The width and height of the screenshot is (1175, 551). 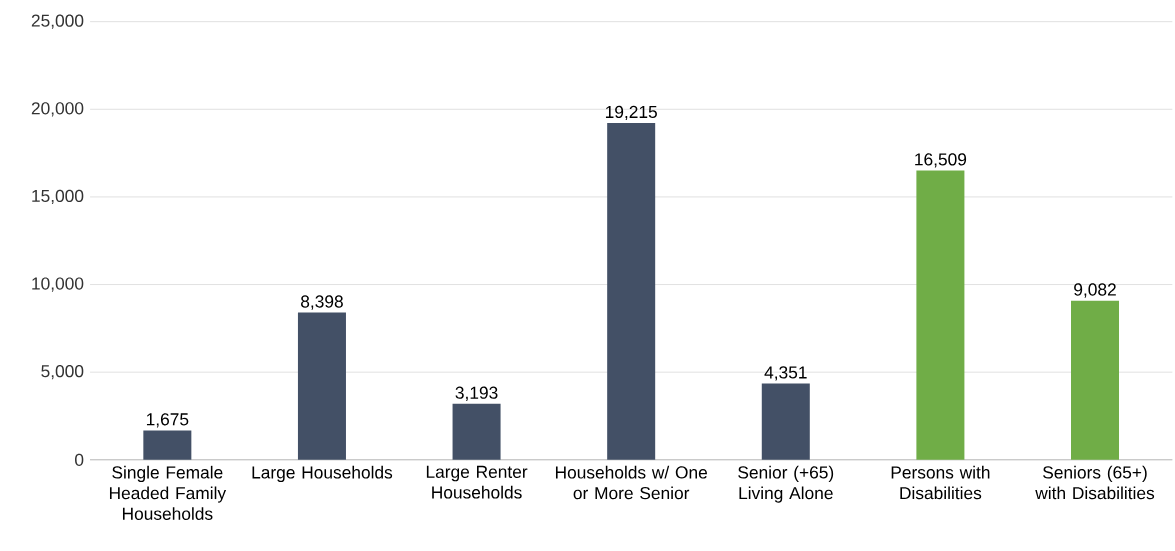 I want to click on x-tick-label: Seniors (65+) with Disabilities, so click(x=1095, y=482).